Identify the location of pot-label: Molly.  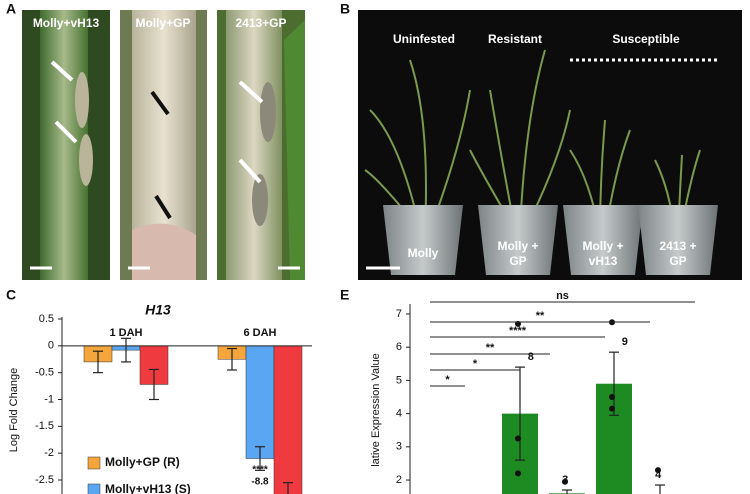
(423, 253).